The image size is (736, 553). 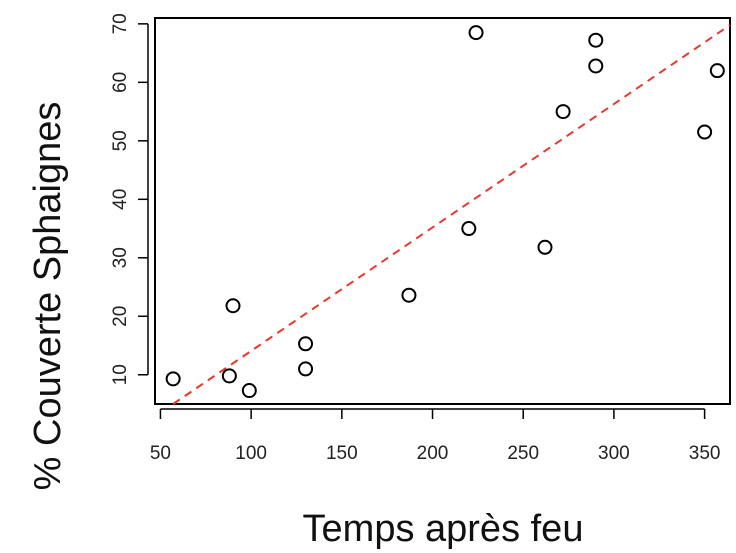 What do you see at coordinates (435, 436) in the screenshot?
I see `x-axis: 50 100 150 200 250 300 350` at bounding box center [435, 436].